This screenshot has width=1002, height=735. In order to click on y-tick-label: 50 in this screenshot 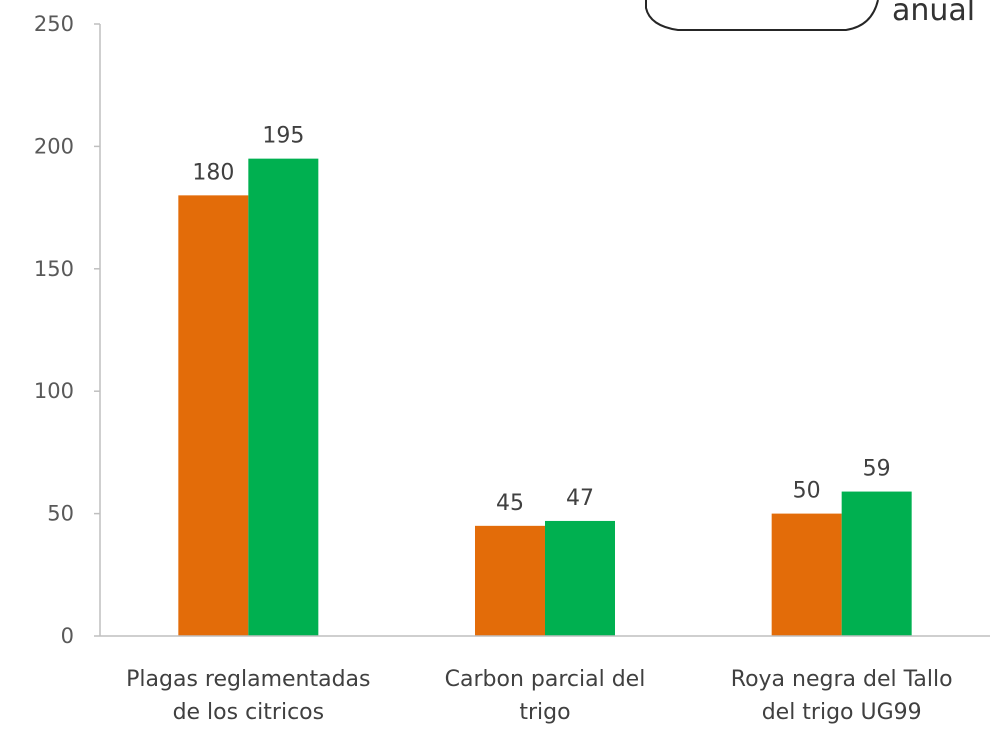, I will do `click(60, 514)`.